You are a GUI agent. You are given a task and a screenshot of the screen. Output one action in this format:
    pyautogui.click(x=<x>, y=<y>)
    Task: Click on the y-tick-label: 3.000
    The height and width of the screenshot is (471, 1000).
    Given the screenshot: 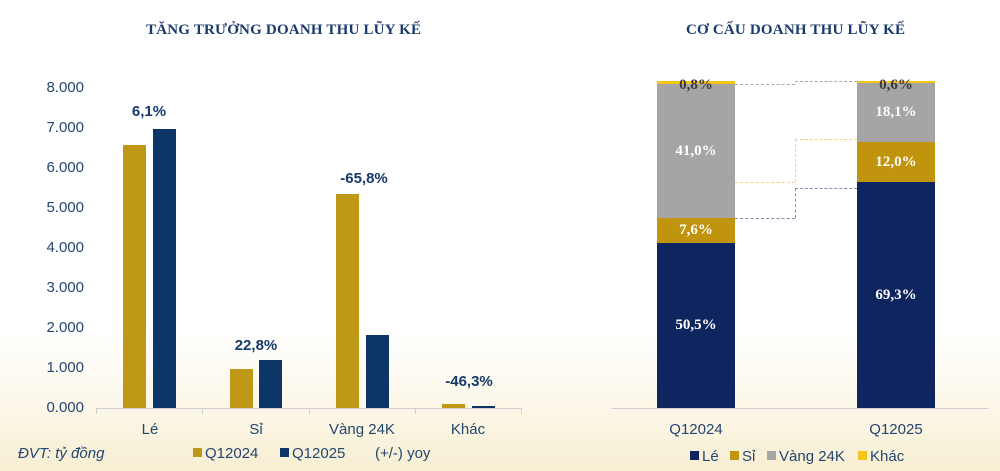 What is the action you would take?
    pyautogui.click(x=65, y=287)
    